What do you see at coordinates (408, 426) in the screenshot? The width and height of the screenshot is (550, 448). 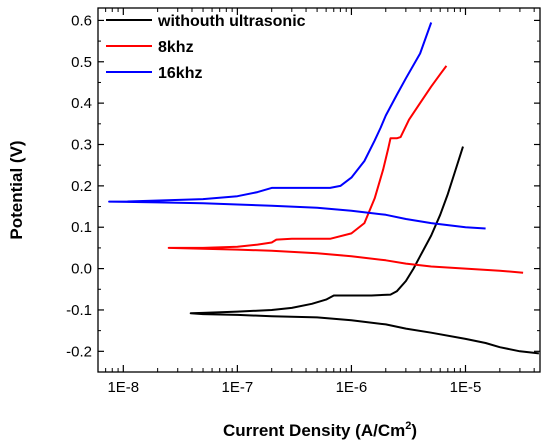 I see `x-axis-title-superscript: 2` at bounding box center [408, 426].